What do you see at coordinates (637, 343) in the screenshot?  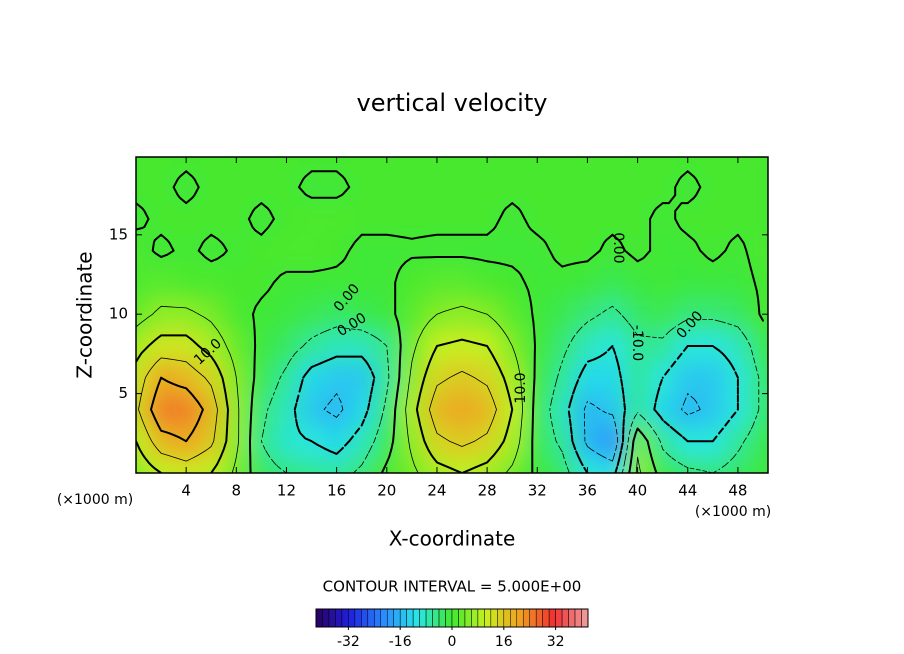 I see `contour-label: -10.0` at bounding box center [637, 343].